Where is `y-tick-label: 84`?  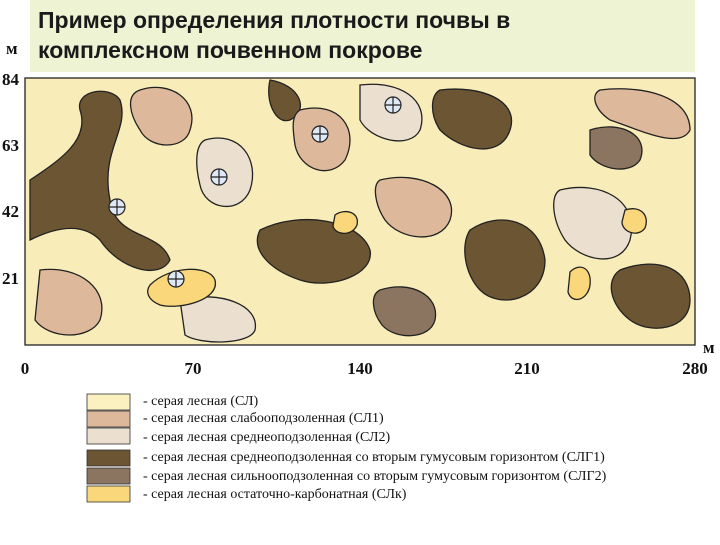 y-tick-label: 84 is located at coordinates (11, 79).